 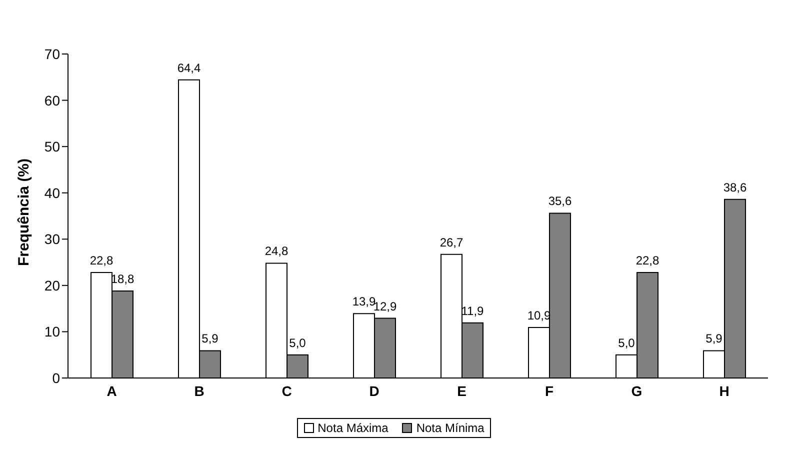 I want to click on y-axis-title: Frequência (%), so click(x=23, y=212).